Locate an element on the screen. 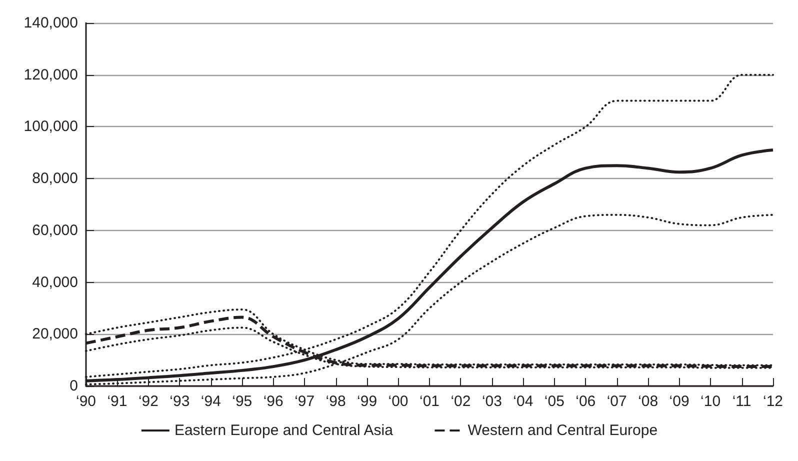  x-tick-label: ‘93 is located at coordinates (180, 401).